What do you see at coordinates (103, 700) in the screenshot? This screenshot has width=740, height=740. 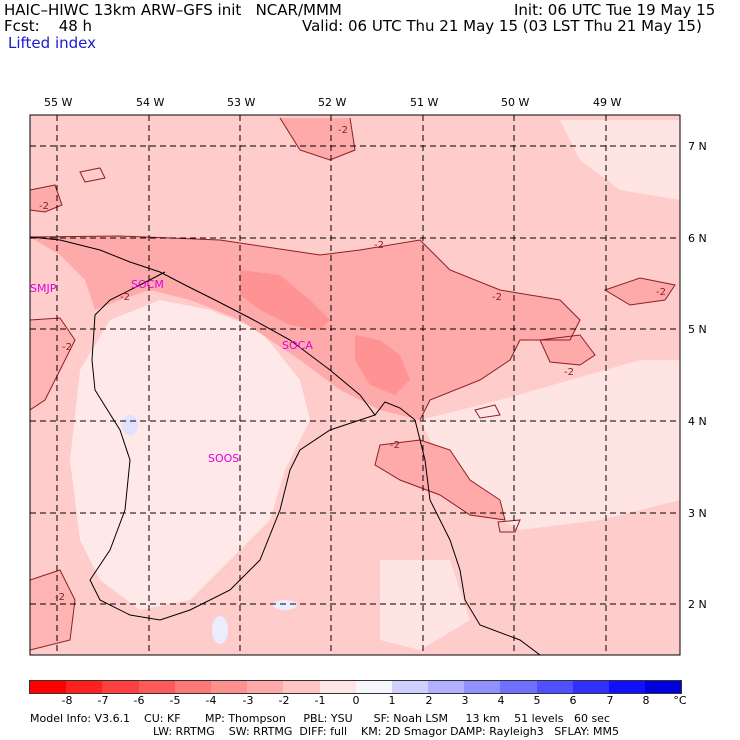 I see `colorbar-tick: -7` at bounding box center [103, 700].